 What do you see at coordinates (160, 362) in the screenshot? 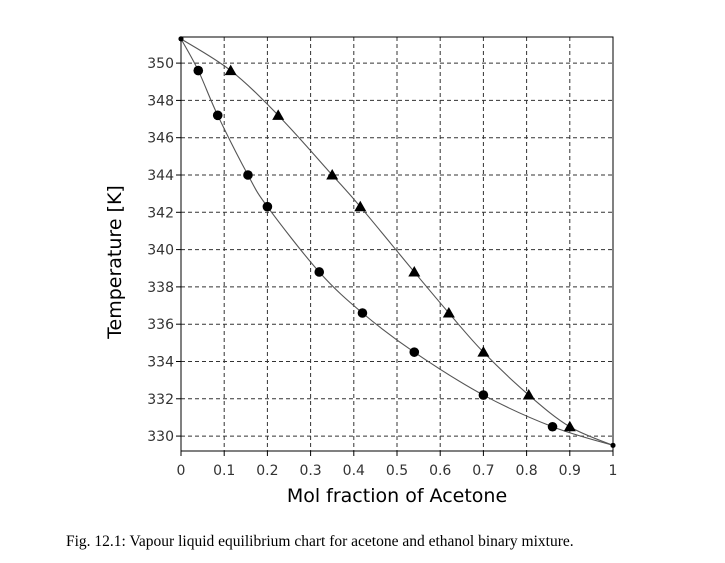
I see `y-tick-label: 334` at bounding box center [160, 362].